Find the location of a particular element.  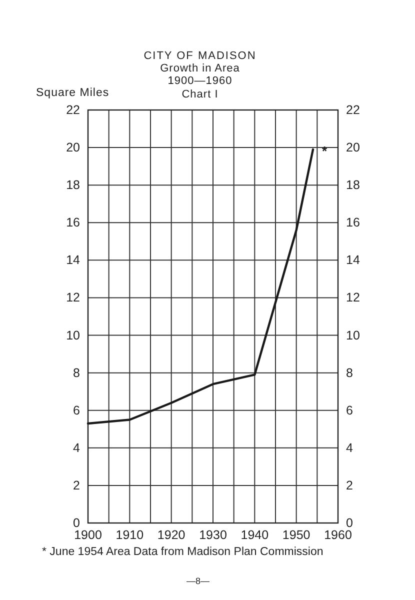

y-tick-label: 2 is located at coordinates (76, 485).